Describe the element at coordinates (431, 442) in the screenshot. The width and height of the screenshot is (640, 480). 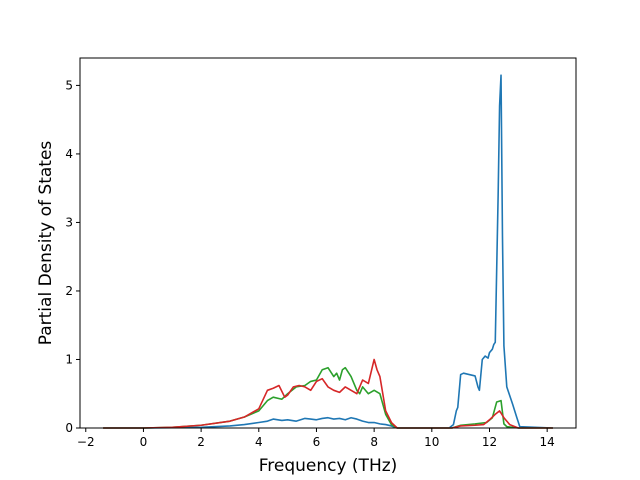
I see `x-tick-label: 10` at that location.